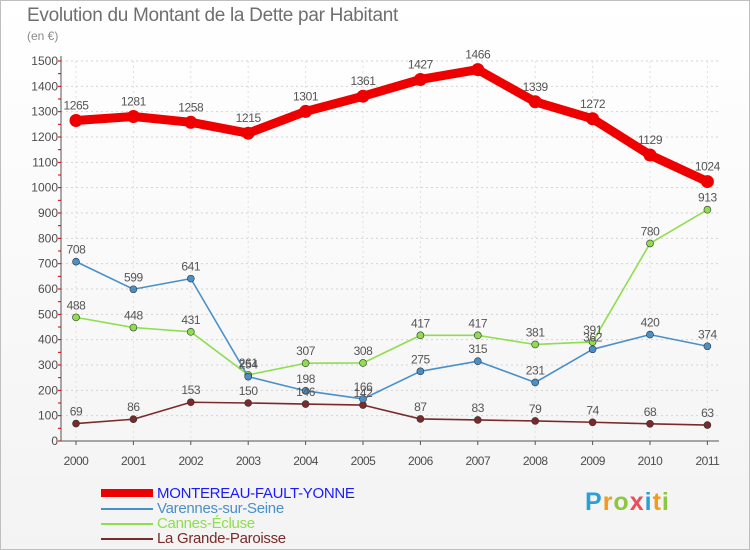 This screenshot has height=550, width=750. I want to click on proxiti-logo: Proxiti, so click(627, 502).